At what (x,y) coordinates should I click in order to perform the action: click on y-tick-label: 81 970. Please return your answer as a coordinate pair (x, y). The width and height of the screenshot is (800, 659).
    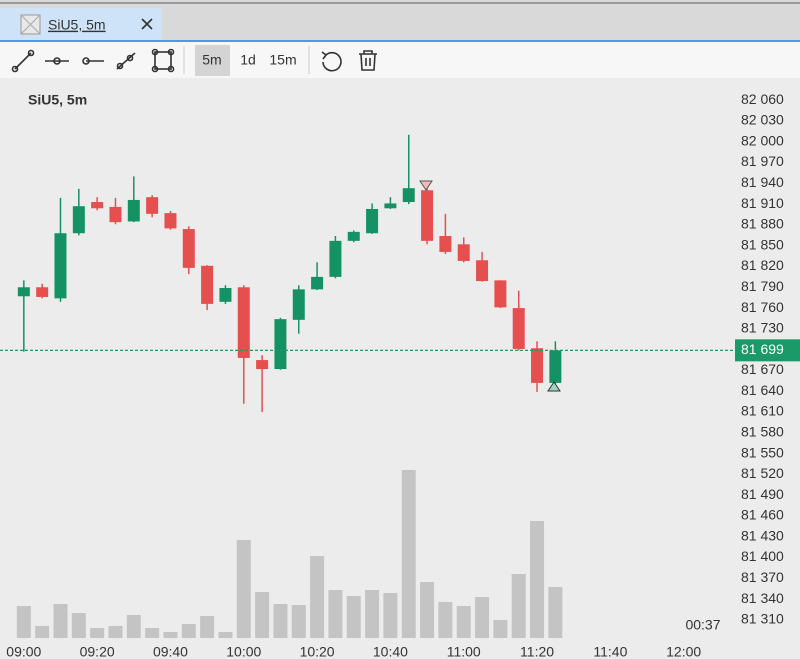
    Looking at the image, I should click on (762, 161).